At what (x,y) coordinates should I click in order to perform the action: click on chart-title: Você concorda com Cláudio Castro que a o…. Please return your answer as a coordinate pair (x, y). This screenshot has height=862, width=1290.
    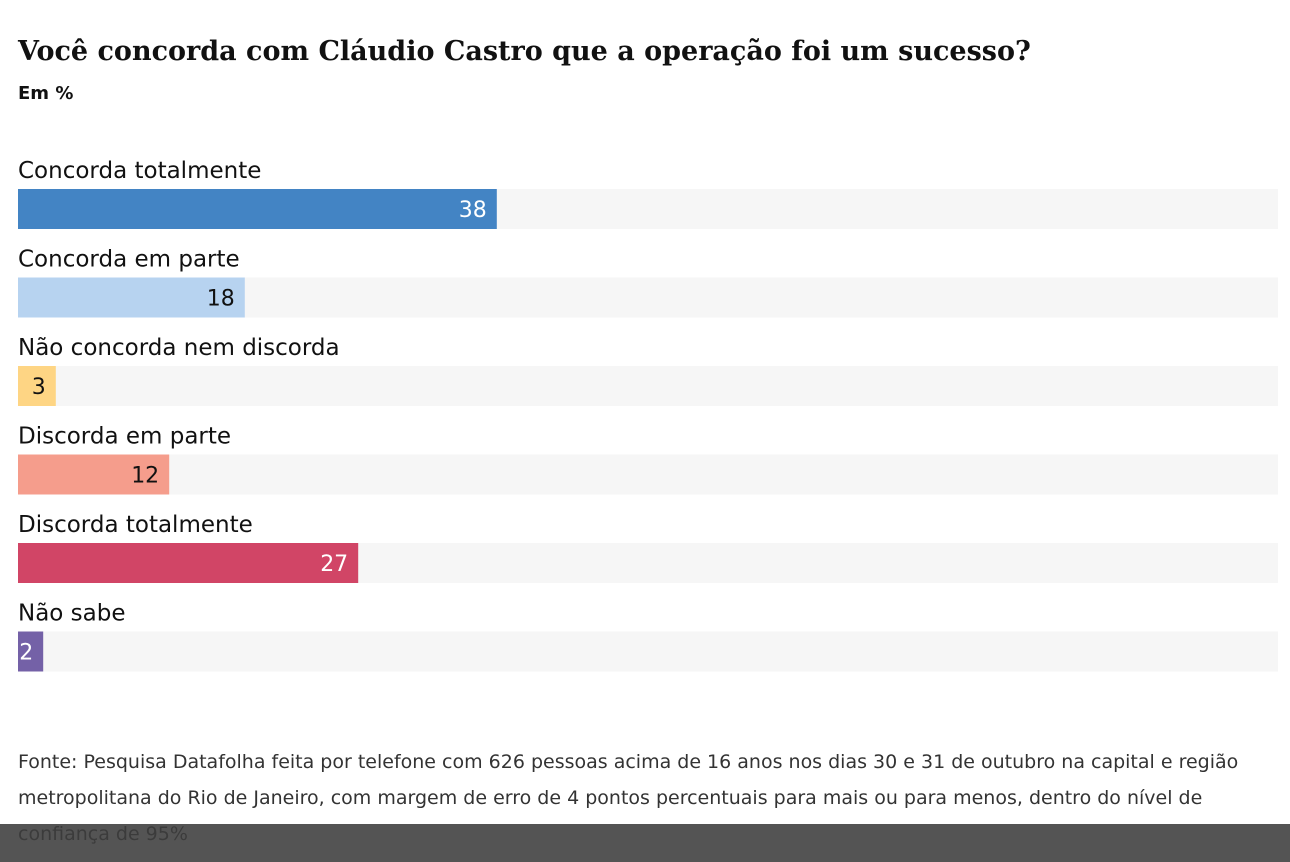
    Looking at the image, I should click on (524, 51).